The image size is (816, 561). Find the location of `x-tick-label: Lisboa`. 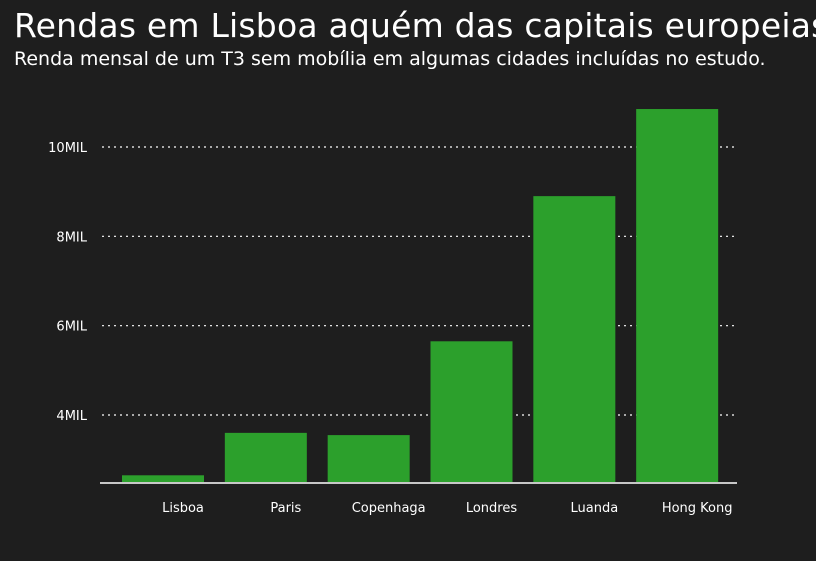

x-tick-label: Lisboa is located at coordinates (183, 508).